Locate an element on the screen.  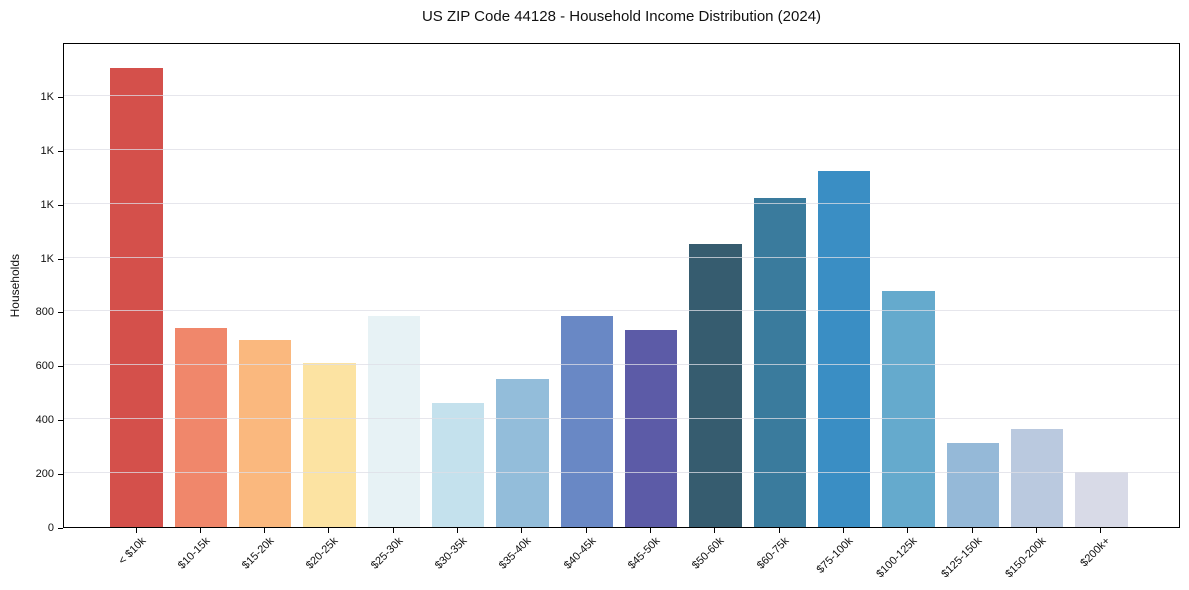
ytick-label-800: 800 is located at coordinates (44, 312).